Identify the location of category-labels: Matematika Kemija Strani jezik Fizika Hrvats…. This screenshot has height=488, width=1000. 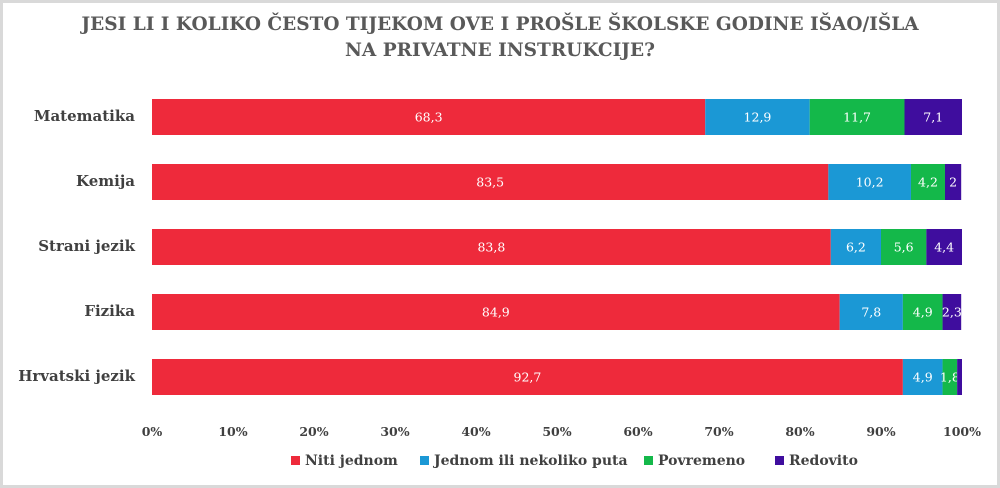
(76, 246).